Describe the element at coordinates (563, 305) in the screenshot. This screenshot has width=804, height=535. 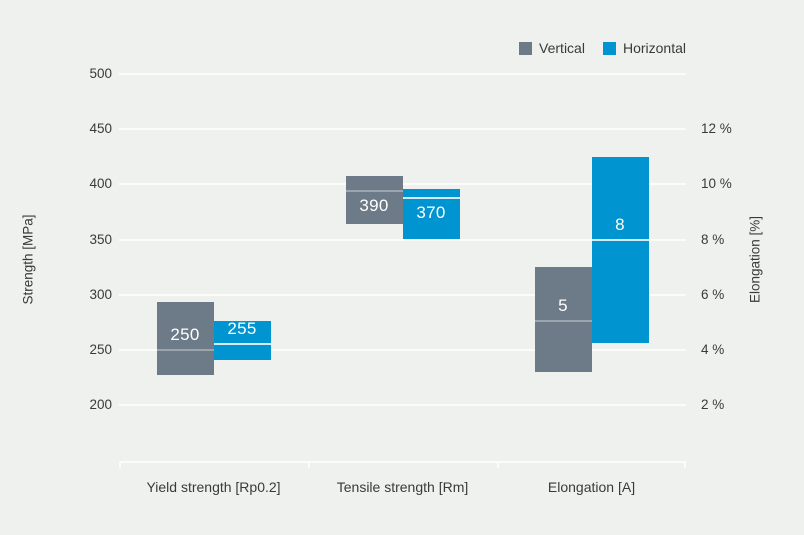
I see `bar-value-label: 5` at that location.